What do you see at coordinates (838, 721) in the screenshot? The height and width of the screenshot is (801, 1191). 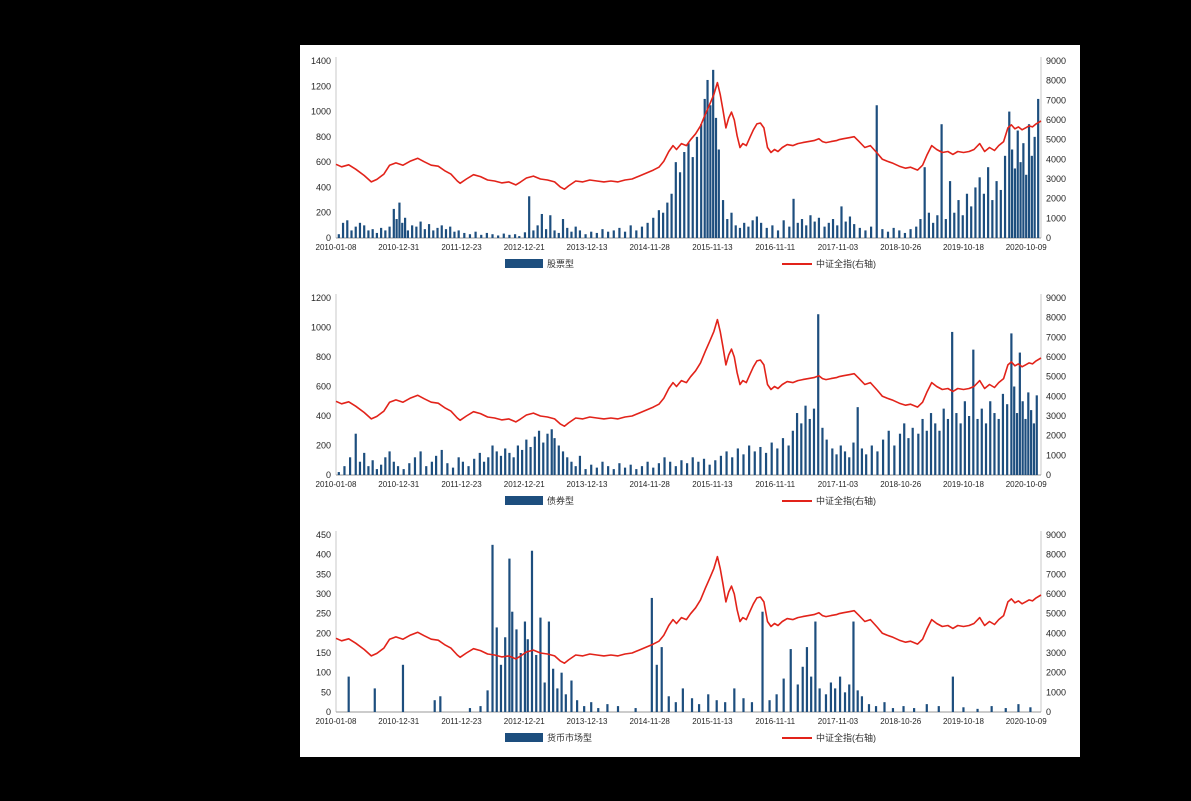 I see `x-tick-label: 2017-11-03` at bounding box center [838, 721].